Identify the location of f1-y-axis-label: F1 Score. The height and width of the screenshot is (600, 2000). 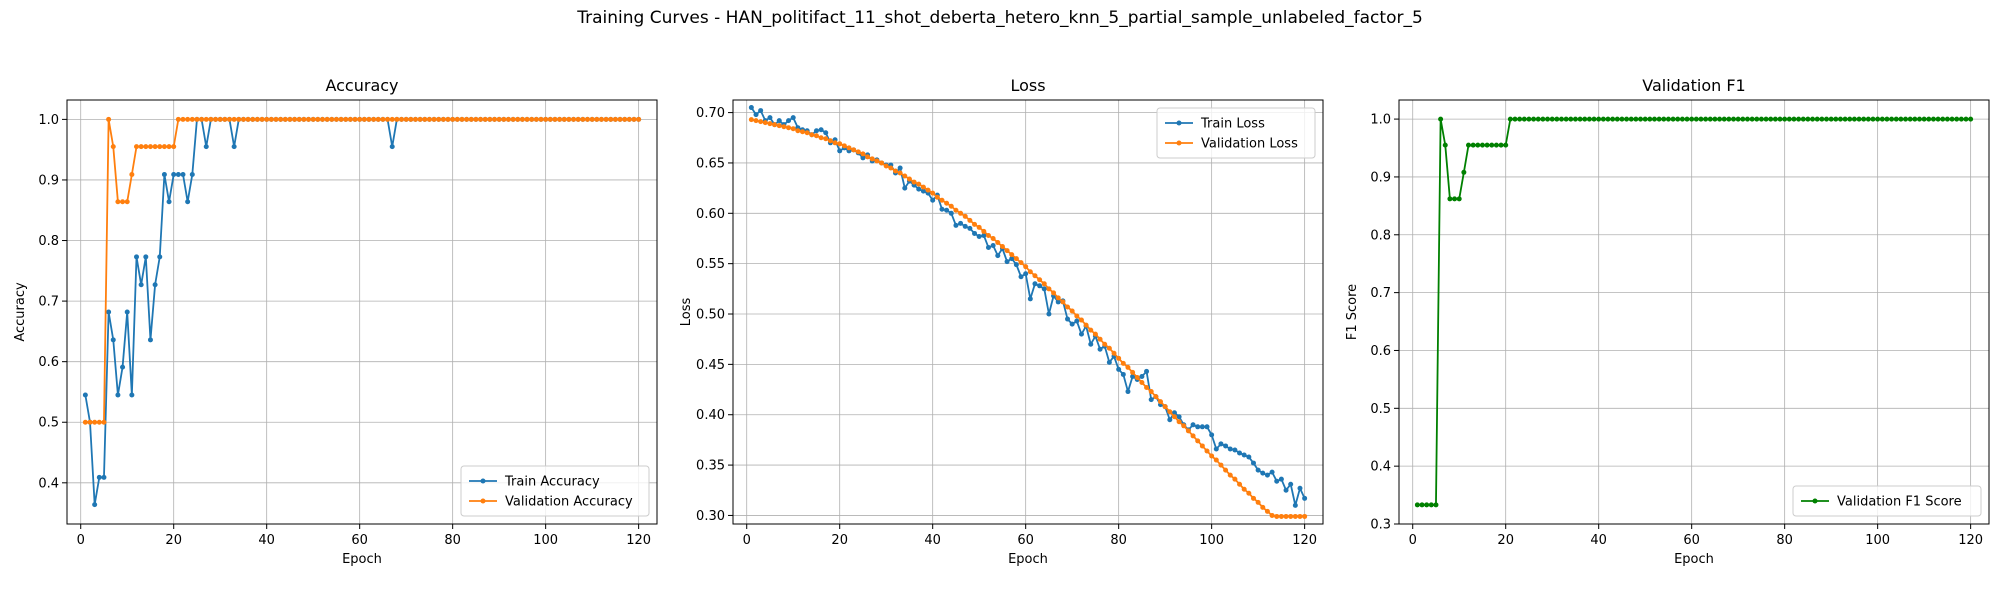
(1352, 312).